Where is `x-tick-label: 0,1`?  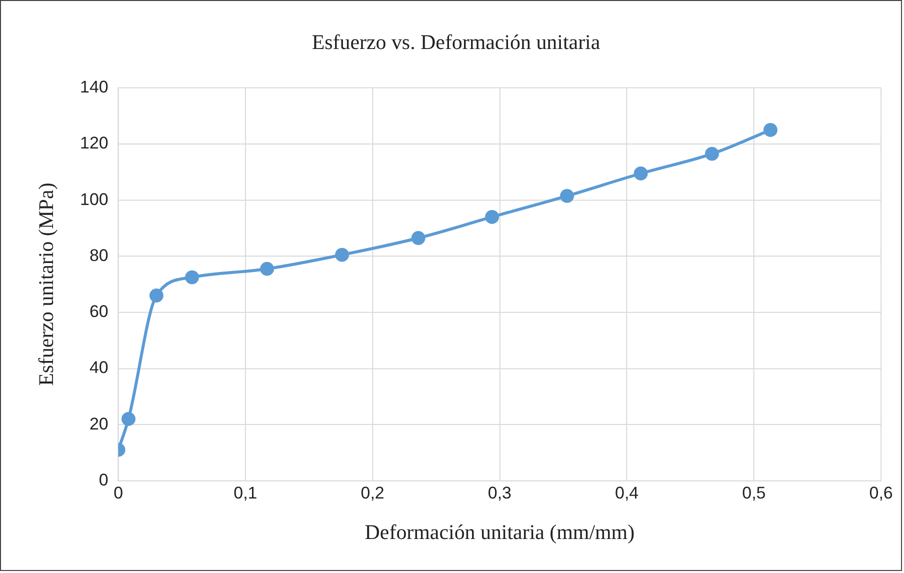
x-tick-label: 0,1 is located at coordinates (246, 493).